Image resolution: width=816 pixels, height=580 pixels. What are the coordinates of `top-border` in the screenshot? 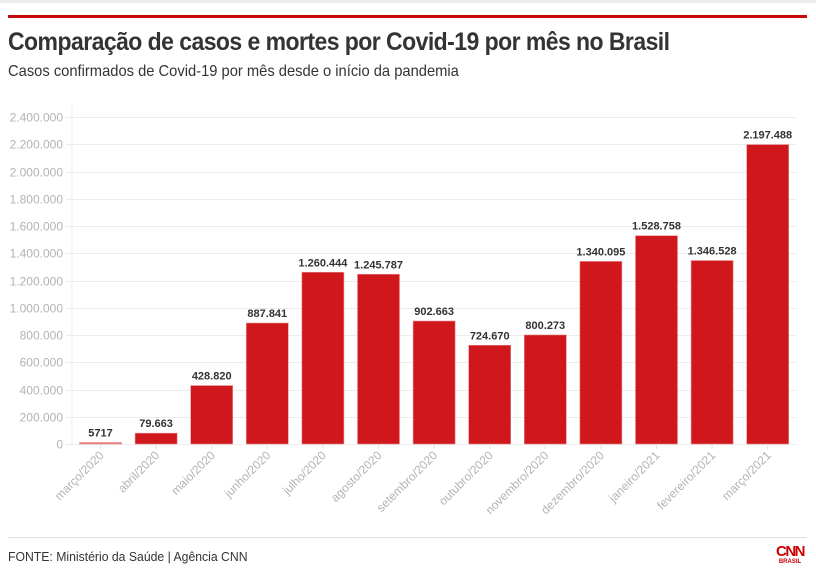 It's located at (408, 1).